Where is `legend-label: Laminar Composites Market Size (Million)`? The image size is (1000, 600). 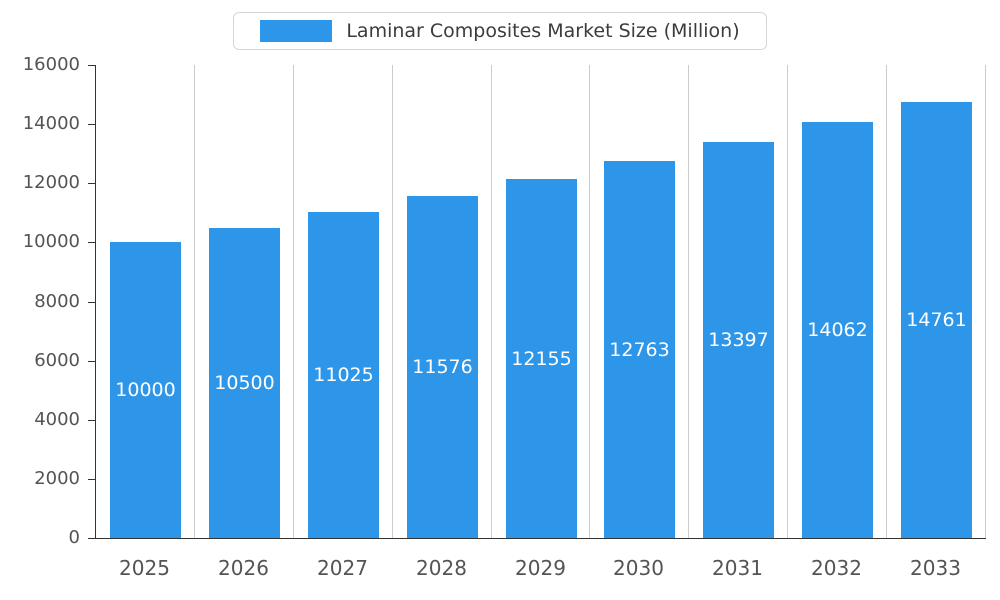
legend-label: Laminar Composites Market Size (Million) is located at coordinates (543, 31).